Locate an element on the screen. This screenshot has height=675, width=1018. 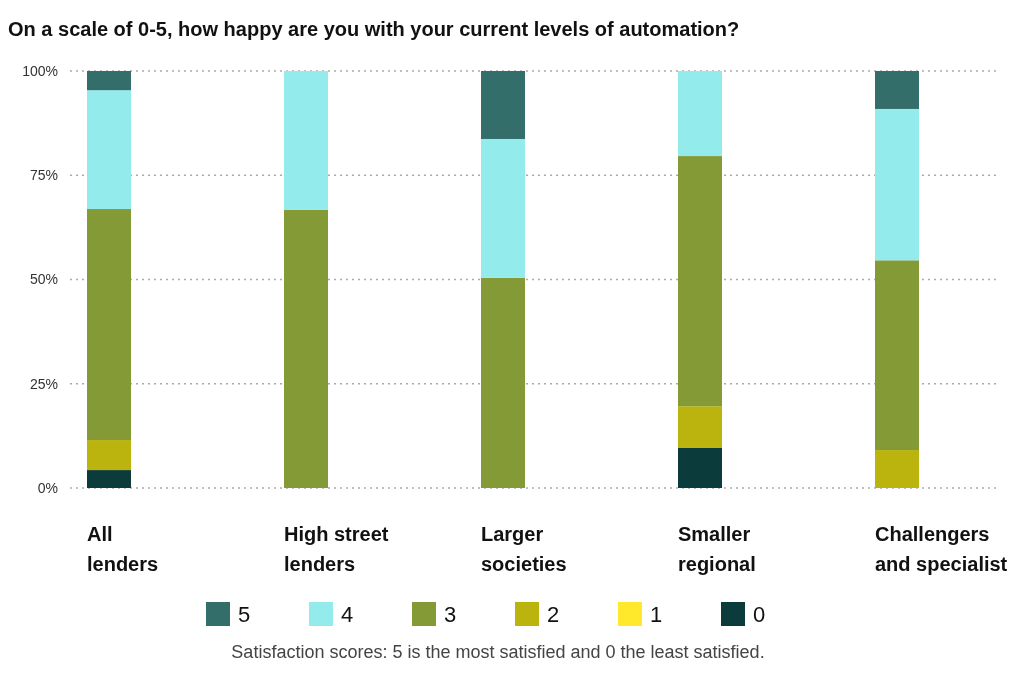
legend-label: 3 is located at coordinates (450, 614).